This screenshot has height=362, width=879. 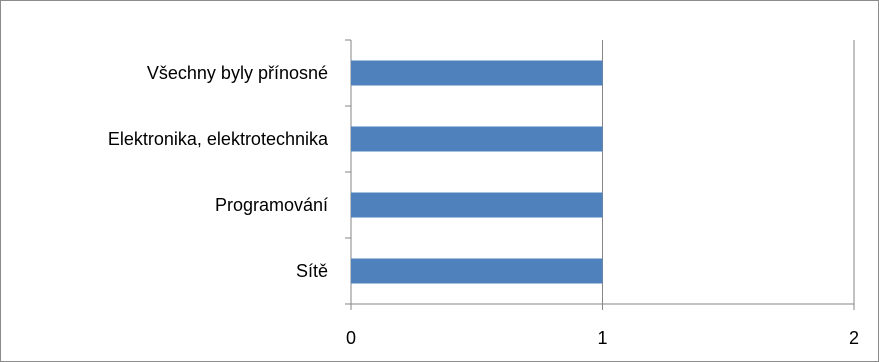 What do you see at coordinates (312, 271) in the screenshot?
I see `category-label: Sítě` at bounding box center [312, 271].